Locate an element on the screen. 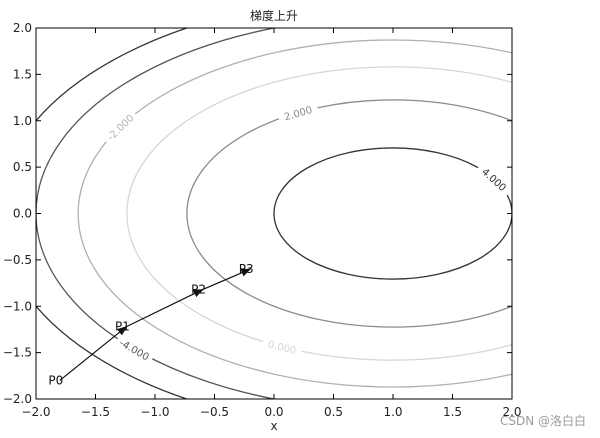 This screenshot has height=438, width=600. y-tick-label: 1.5 is located at coordinates (22, 74).